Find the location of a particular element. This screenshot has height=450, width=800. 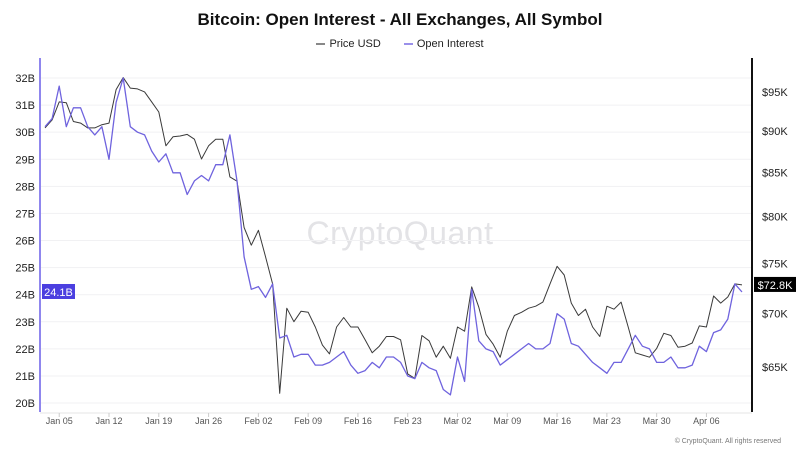

left-tick-label: 25B is located at coordinates (25, 269).